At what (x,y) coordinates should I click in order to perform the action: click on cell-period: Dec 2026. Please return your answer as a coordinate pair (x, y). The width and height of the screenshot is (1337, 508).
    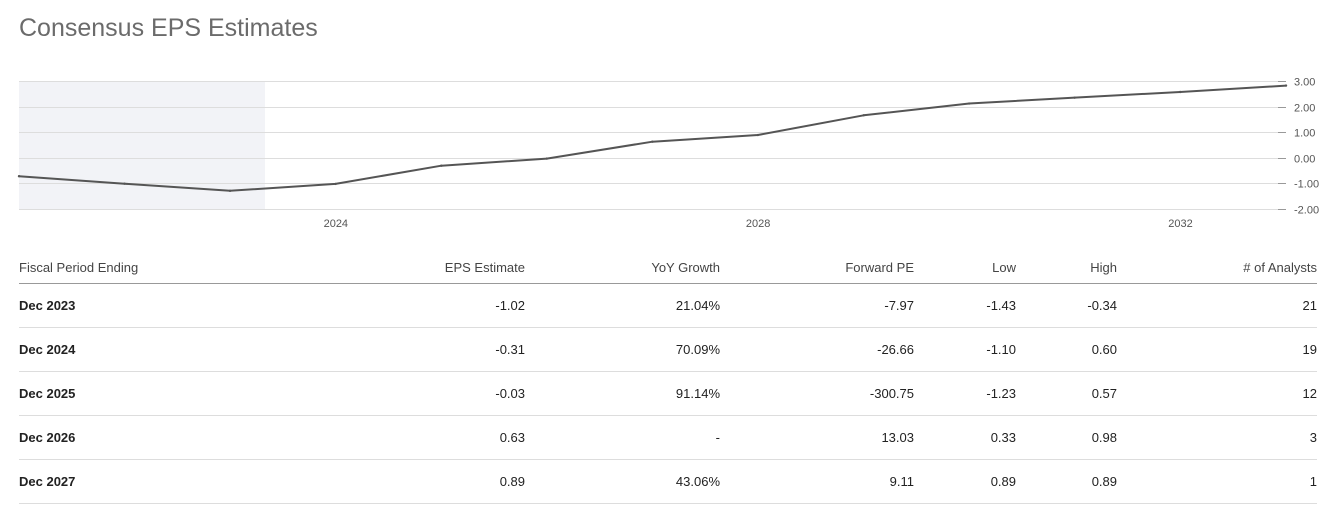
    Looking at the image, I should click on (168, 437).